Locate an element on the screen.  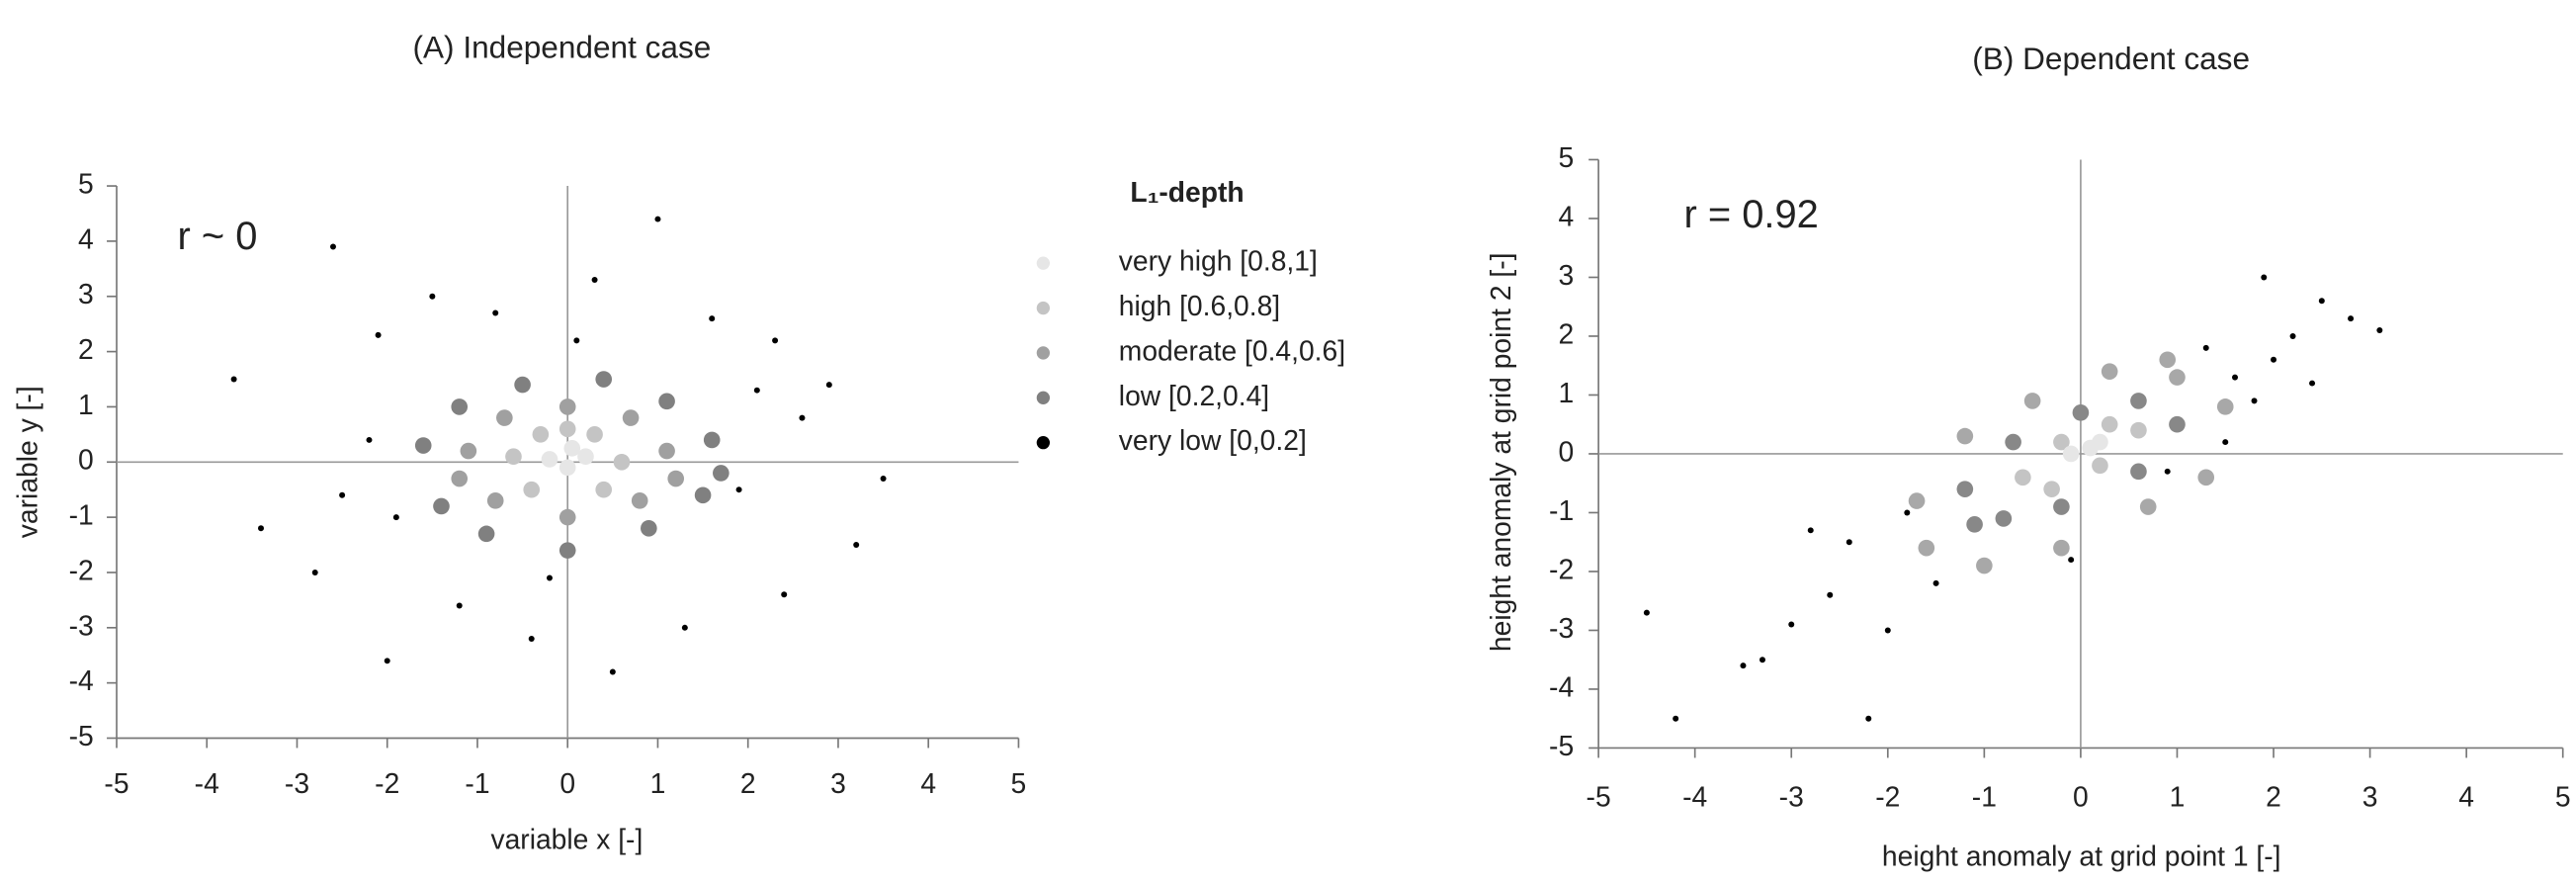
y-tick-label: 3 is located at coordinates (86, 293).